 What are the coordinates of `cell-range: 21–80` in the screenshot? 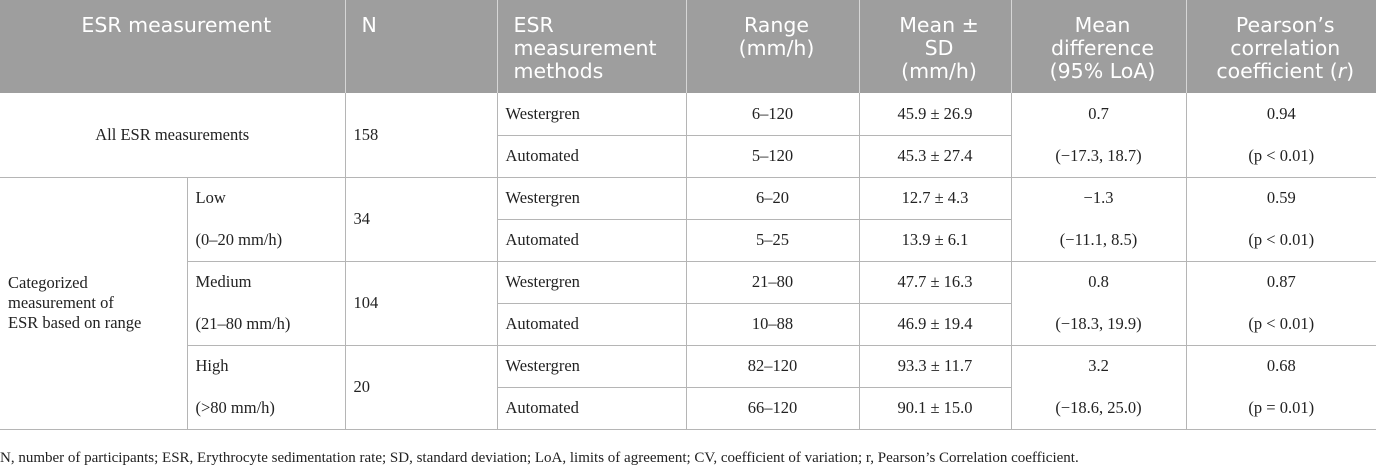 It's located at (772, 282).